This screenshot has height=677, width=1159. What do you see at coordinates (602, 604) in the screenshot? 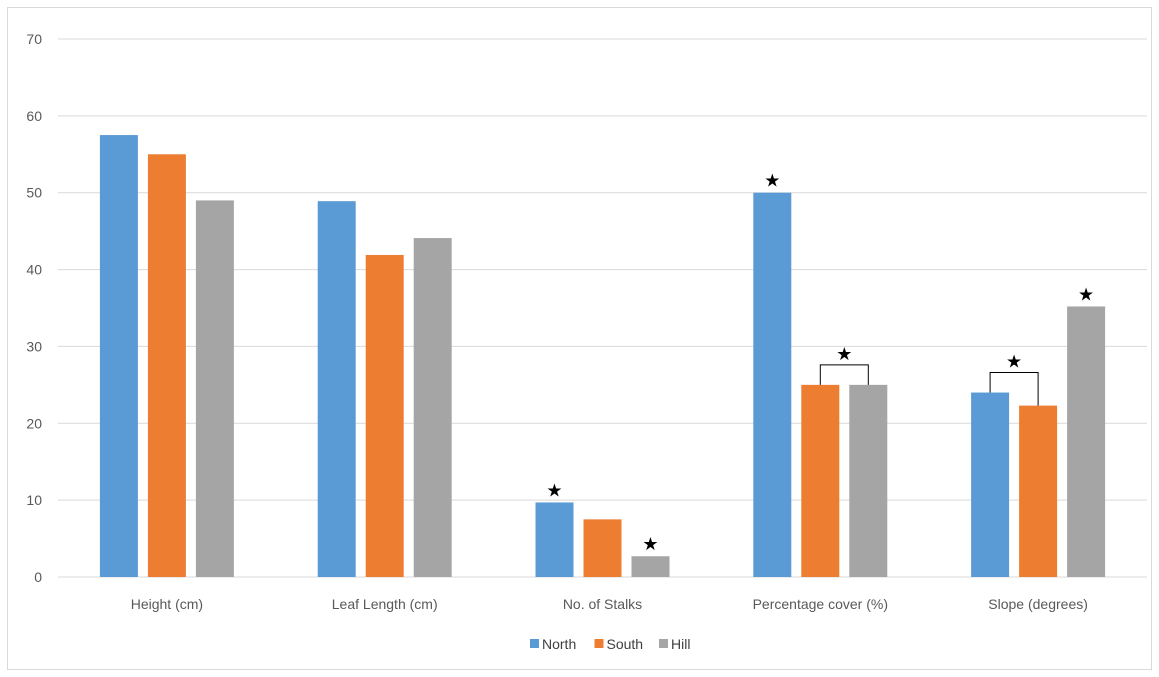
I see `x-category-label: No. of Stalks` at bounding box center [602, 604].